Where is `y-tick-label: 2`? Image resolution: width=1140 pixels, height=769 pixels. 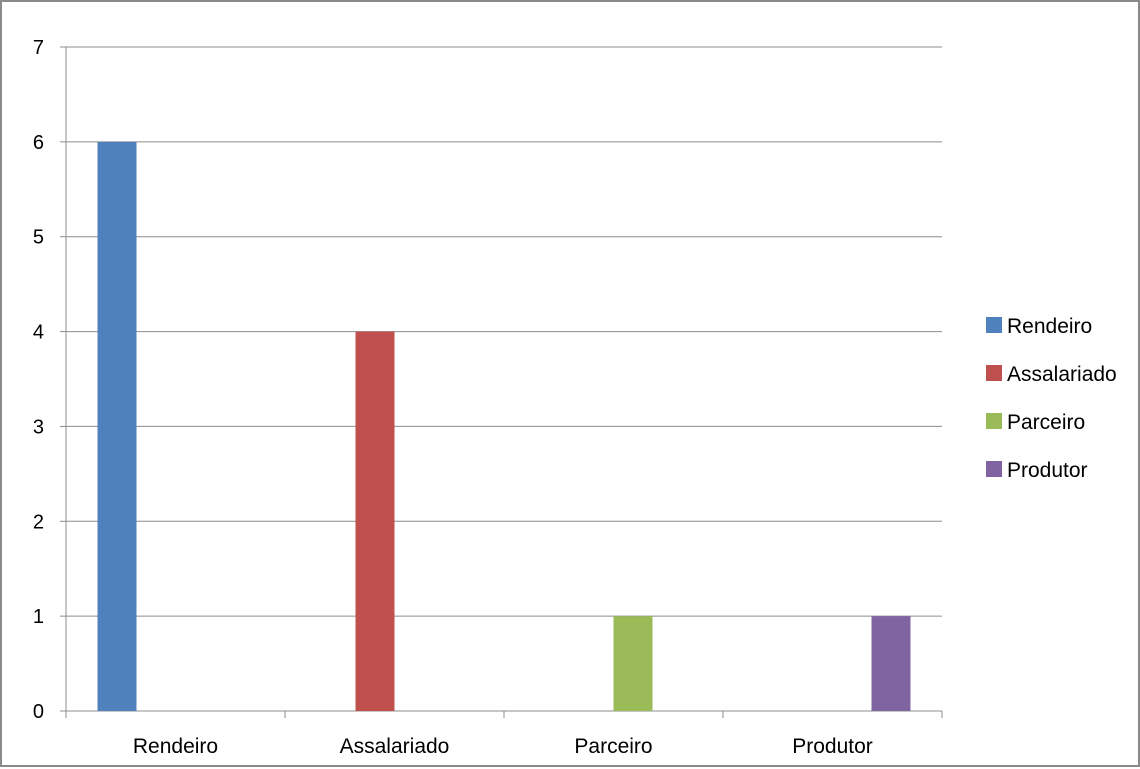
y-tick-label: 2 is located at coordinates (38, 522).